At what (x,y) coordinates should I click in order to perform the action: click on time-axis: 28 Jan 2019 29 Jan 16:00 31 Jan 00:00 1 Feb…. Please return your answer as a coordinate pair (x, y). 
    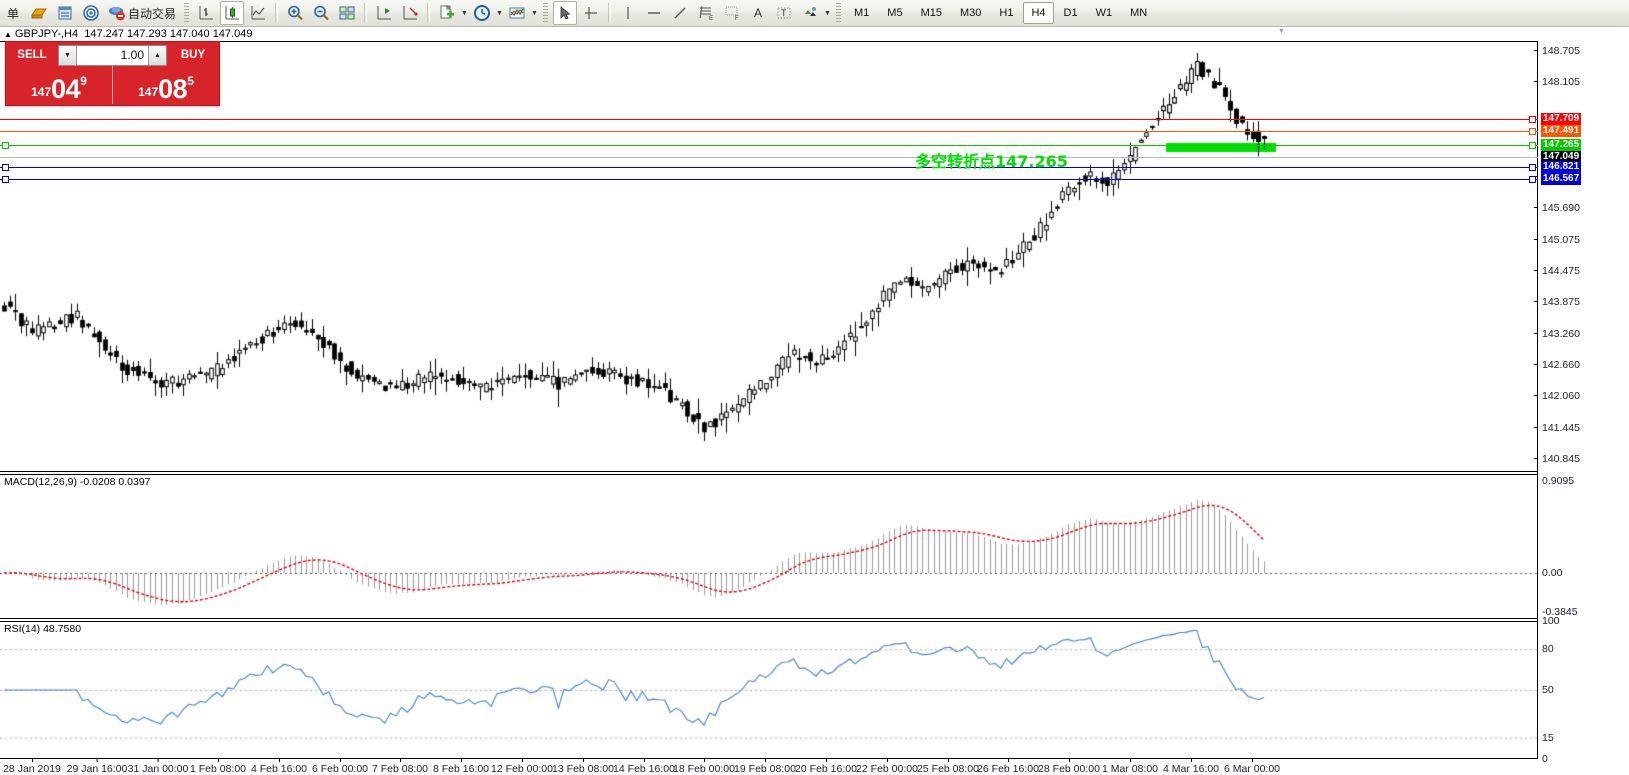
    Looking at the image, I should click on (769, 767).